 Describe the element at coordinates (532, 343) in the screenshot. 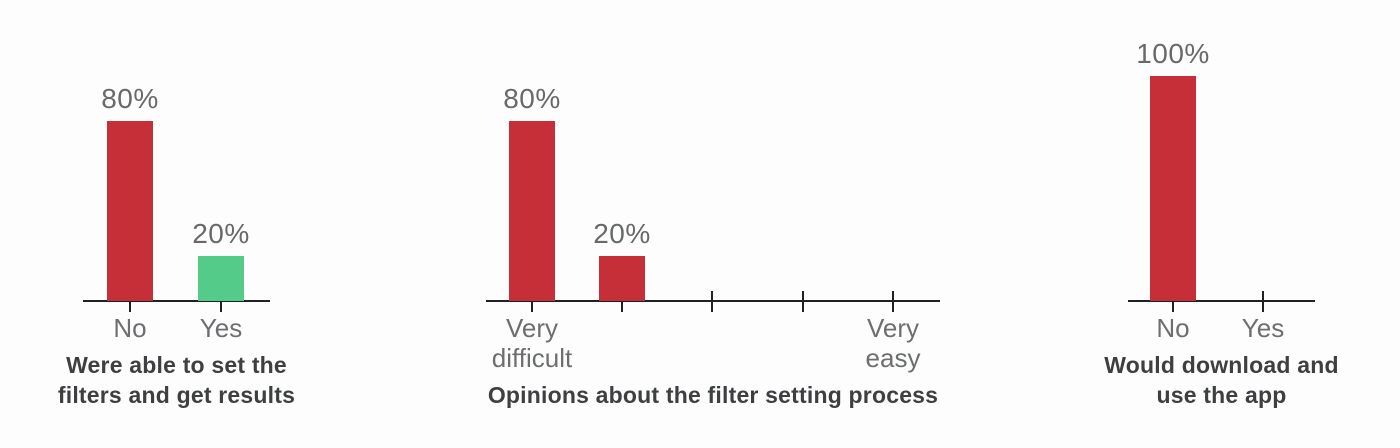

I see `tick-label: Very difficult` at that location.